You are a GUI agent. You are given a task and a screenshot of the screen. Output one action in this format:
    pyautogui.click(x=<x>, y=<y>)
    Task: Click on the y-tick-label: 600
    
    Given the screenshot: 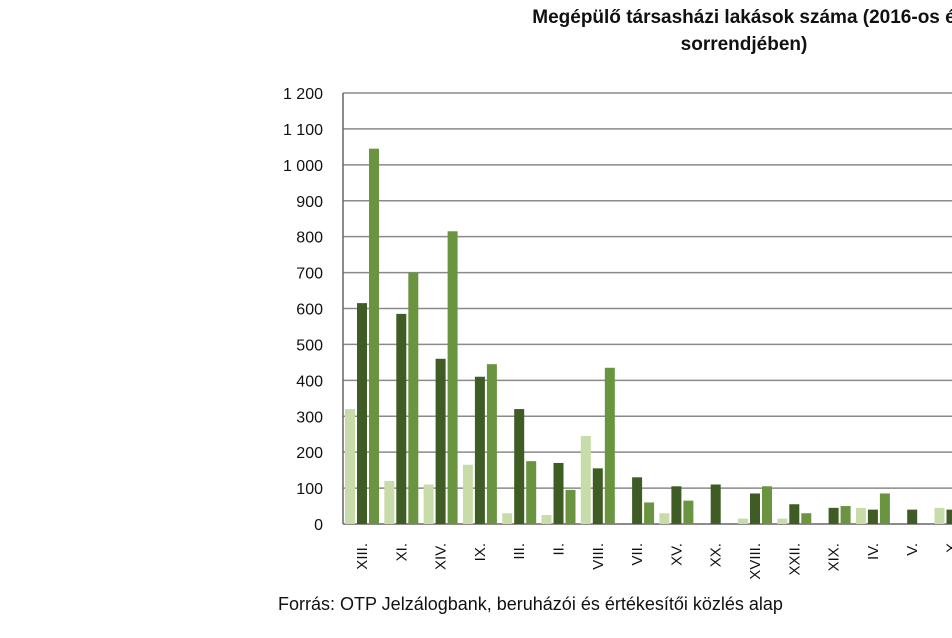 What is the action you would take?
    pyautogui.click(x=309, y=310)
    